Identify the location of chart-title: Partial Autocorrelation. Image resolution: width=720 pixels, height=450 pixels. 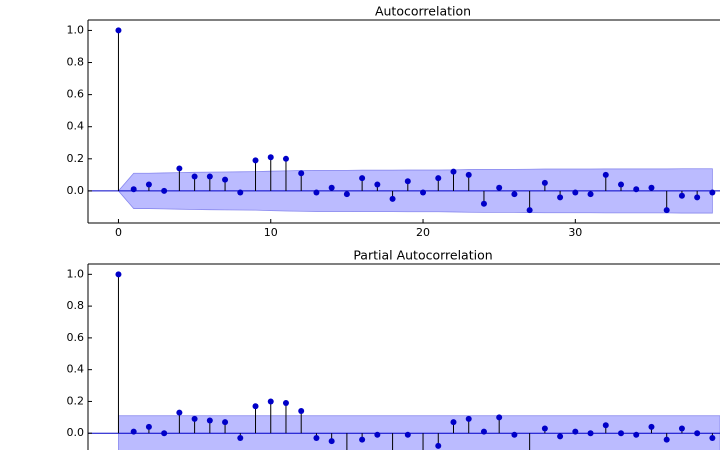
(422, 255).